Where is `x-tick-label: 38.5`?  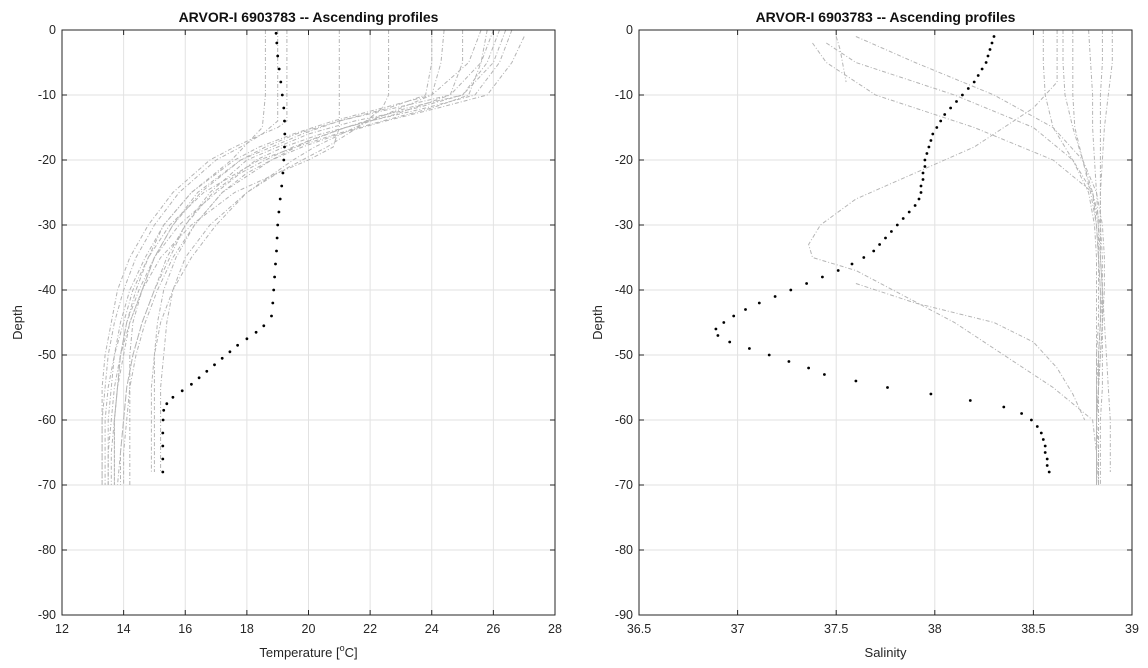 x-tick-label: 38.5 is located at coordinates (1033, 629).